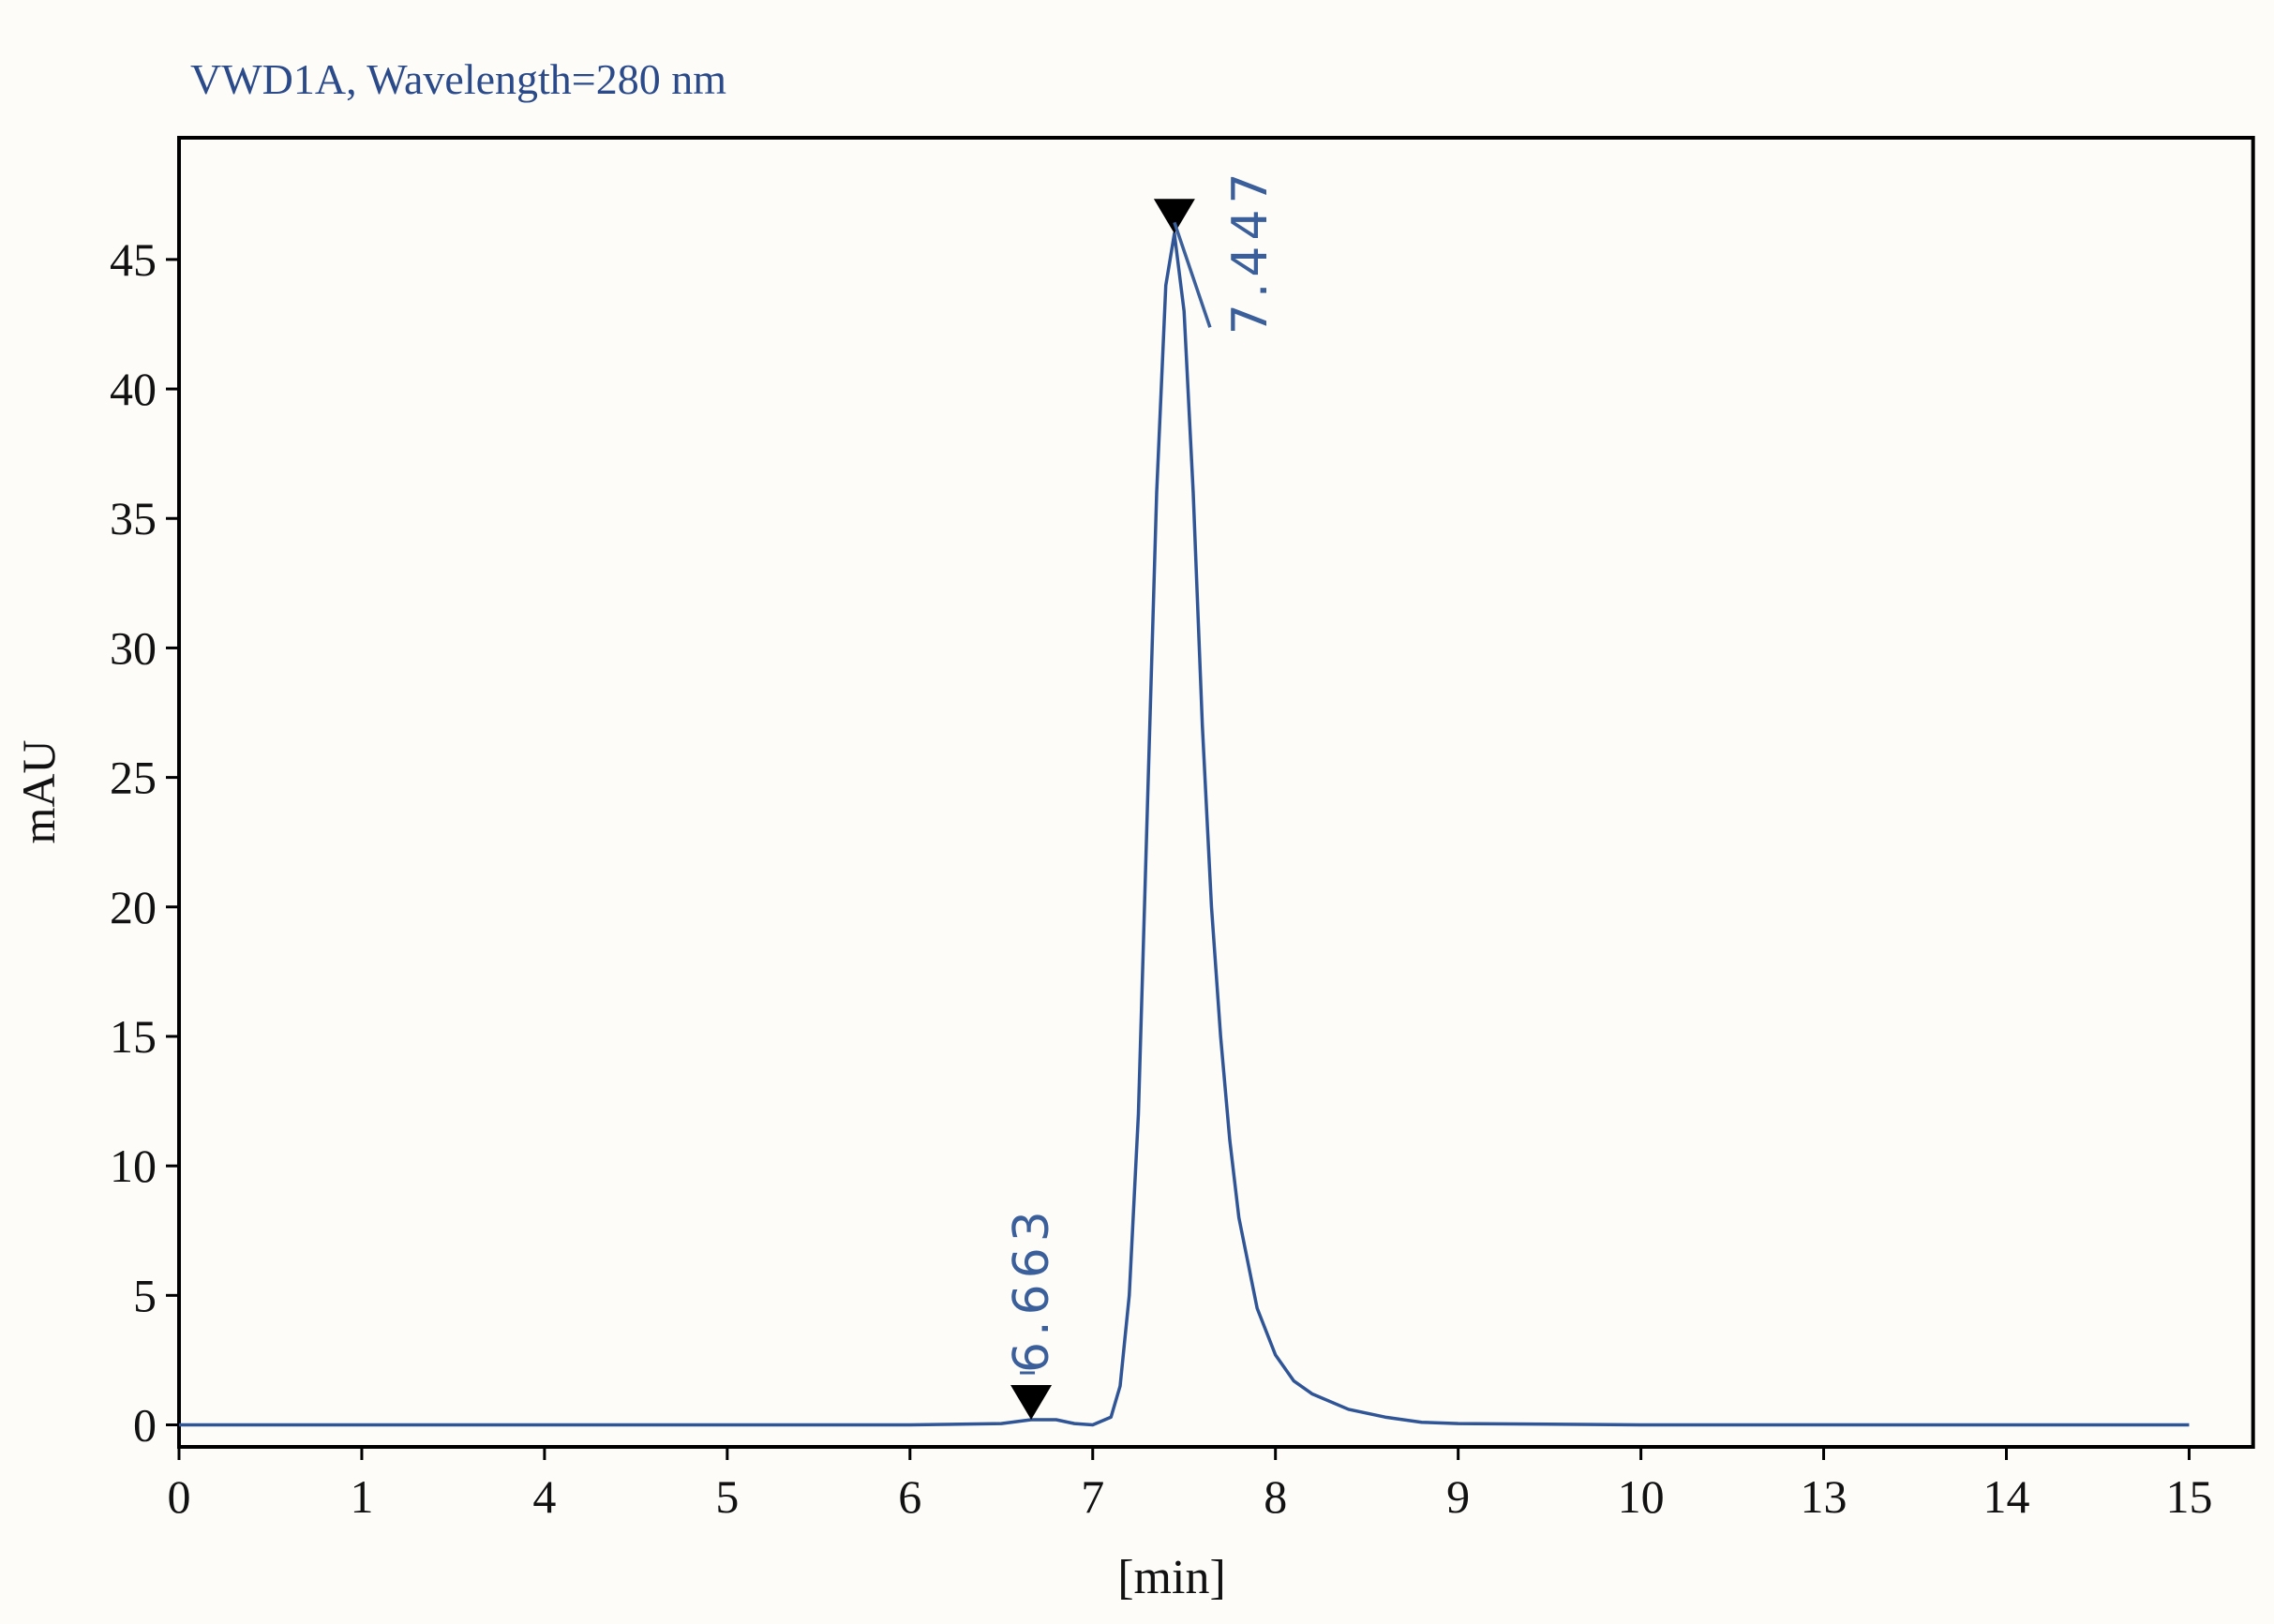 The width and height of the screenshot is (2274, 1624). What do you see at coordinates (458, 79) in the screenshot?
I see `chart-title: VWD1A, Wavelength=280 nm` at bounding box center [458, 79].